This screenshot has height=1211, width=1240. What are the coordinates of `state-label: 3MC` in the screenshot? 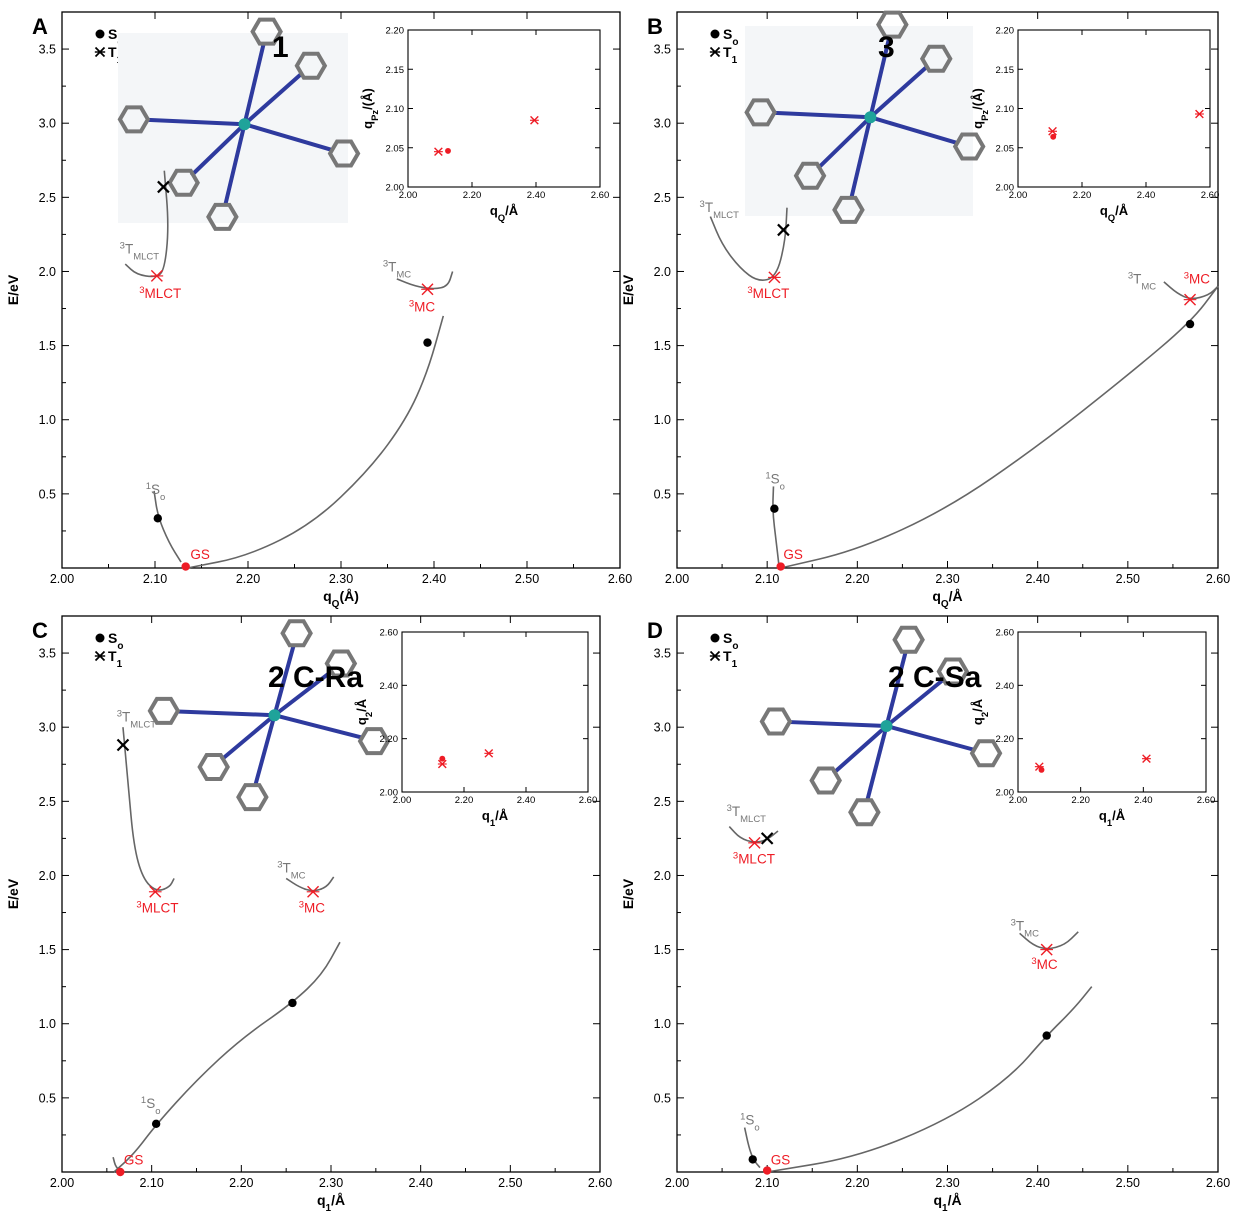 It's located at (1197, 278).